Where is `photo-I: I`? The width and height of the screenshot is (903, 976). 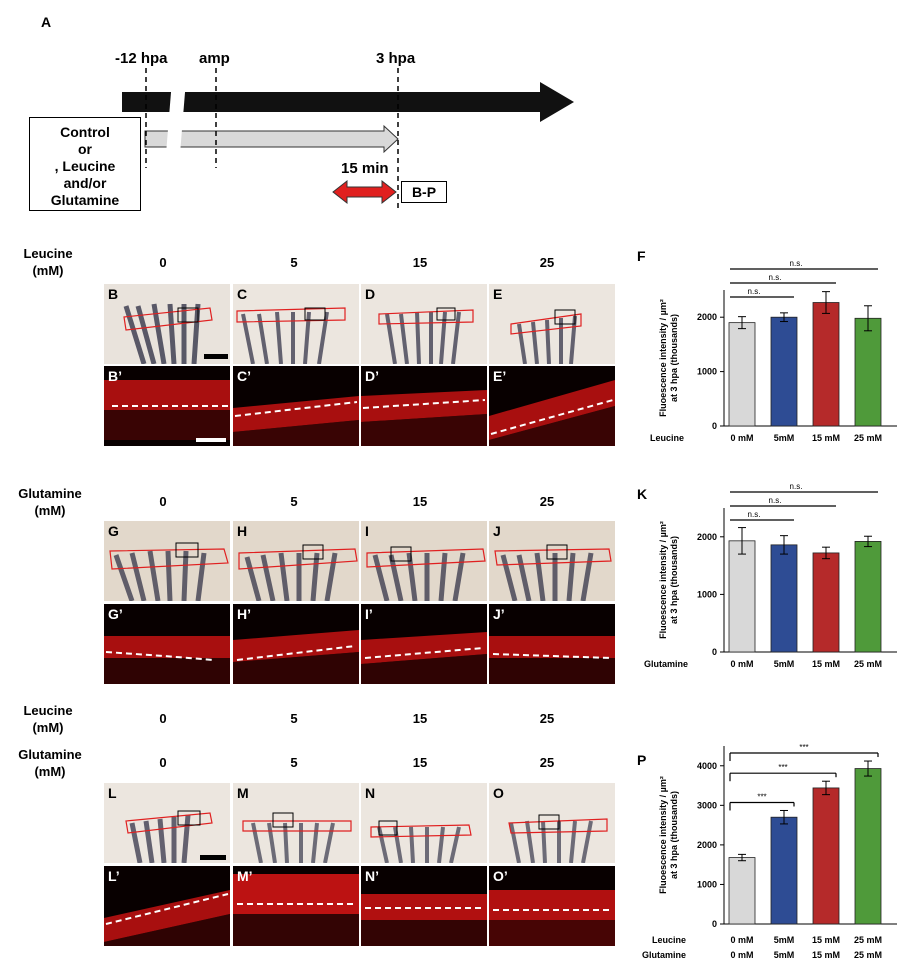
photo-I: I is located at coordinates (424, 561).